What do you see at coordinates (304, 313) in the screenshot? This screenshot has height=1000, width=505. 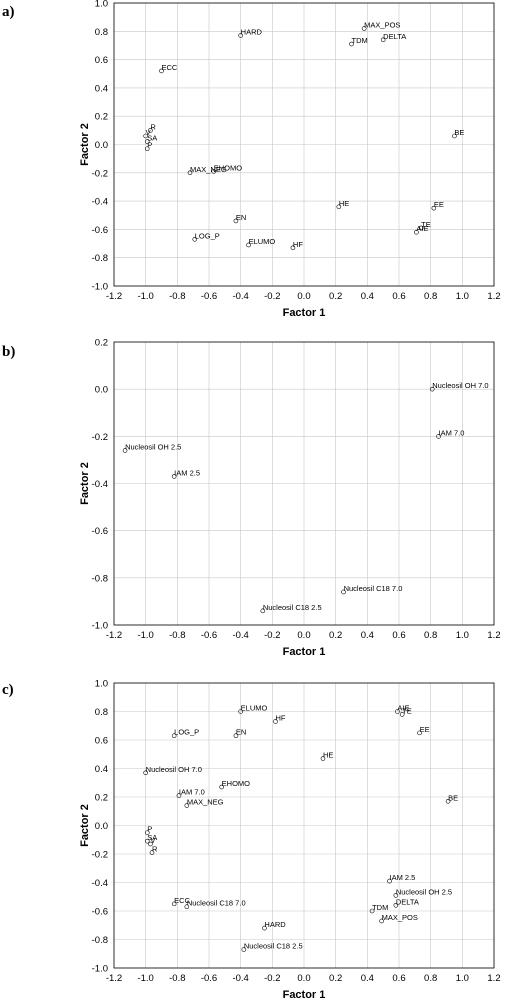 I see `x-axis-label: Factor 1` at bounding box center [304, 313].